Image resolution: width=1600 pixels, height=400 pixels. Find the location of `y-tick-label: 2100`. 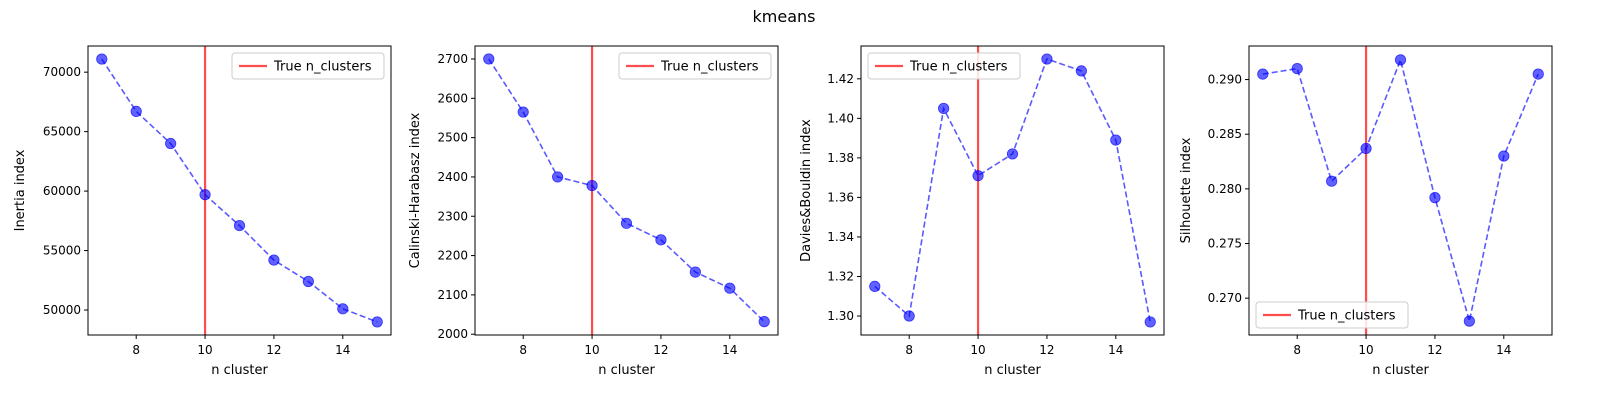

y-tick-label: 2100 is located at coordinates (452, 295).